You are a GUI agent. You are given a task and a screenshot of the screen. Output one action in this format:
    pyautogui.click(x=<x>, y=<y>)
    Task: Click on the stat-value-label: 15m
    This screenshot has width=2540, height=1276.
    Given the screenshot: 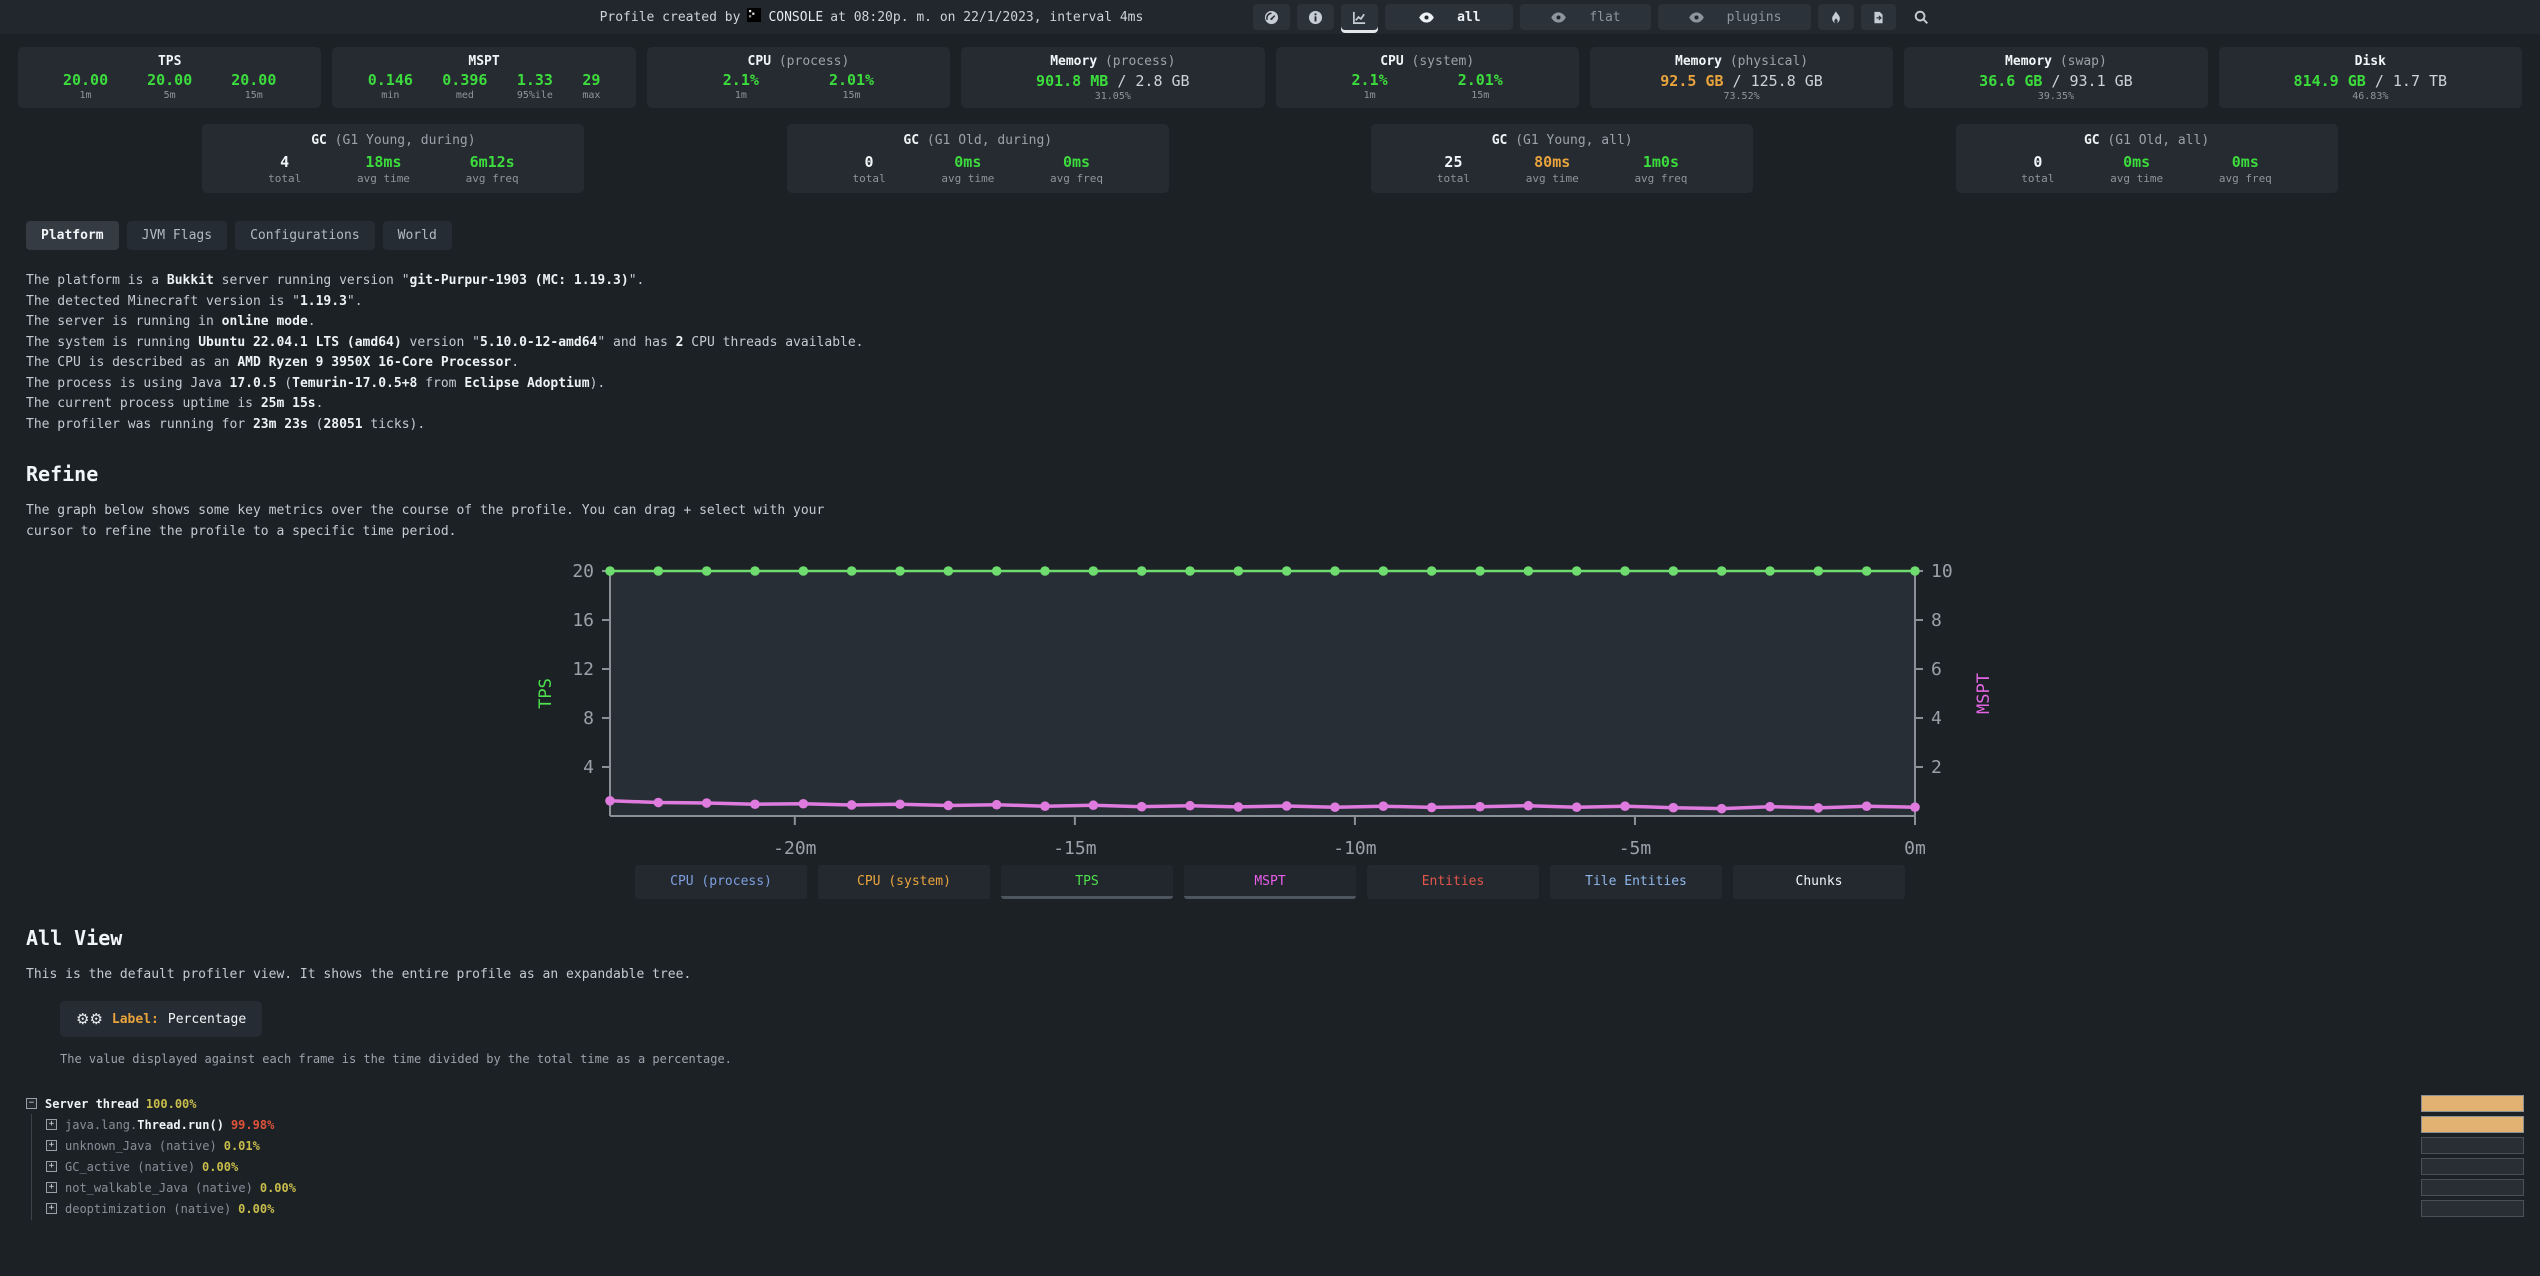 What is the action you would take?
    pyautogui.click(x=1480, y=95)
    